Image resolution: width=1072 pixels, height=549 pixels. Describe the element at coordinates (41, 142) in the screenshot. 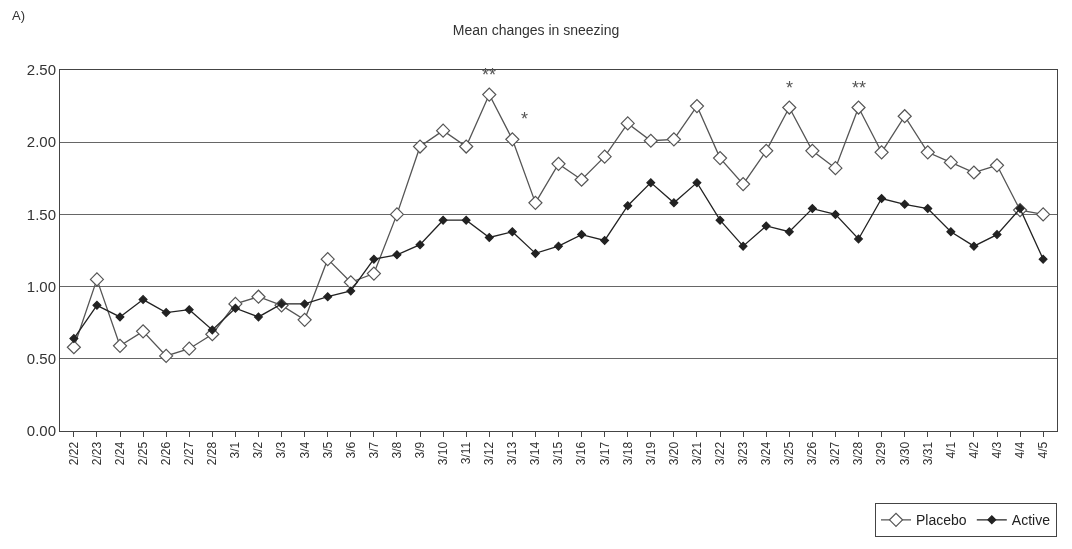

I see `y-tick-label: 2.00` at that location.